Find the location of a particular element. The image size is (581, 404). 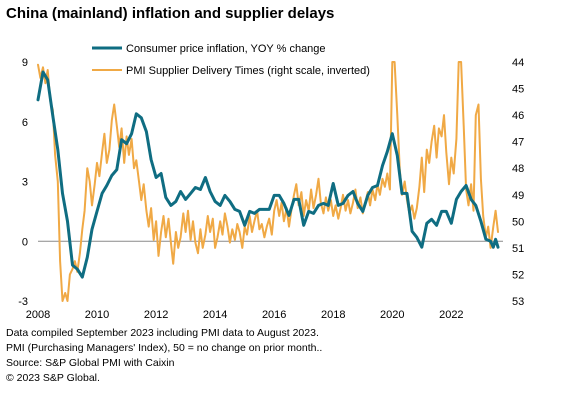

right-tick-label: 53 is located at coordinates (518, 302).